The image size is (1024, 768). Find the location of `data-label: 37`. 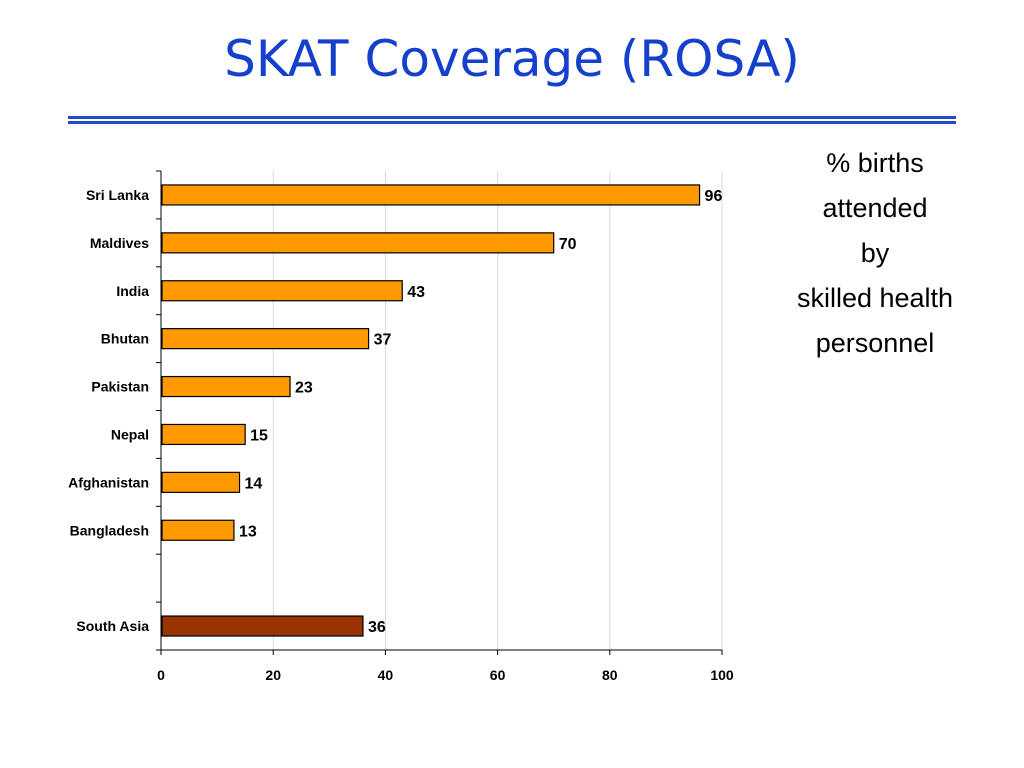

data-label: 37 is located at coordinates (383, 340).